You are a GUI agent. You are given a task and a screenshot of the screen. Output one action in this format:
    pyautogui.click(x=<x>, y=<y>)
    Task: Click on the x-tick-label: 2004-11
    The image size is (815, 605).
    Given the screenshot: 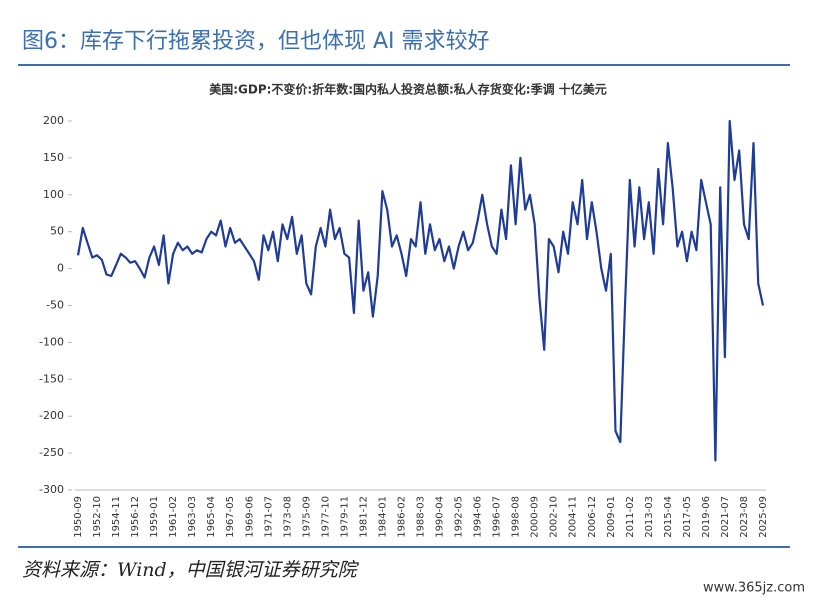 What is the action you would take?
    pyautogui.click(x=573, y=517)
    